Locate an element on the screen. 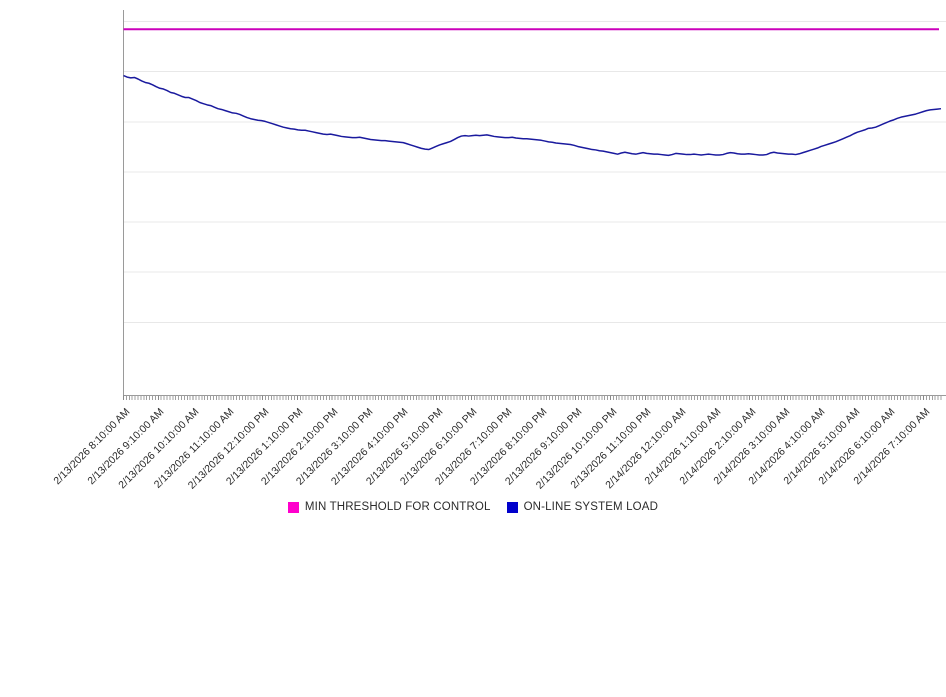 The width and height of the screenshot is (946, 697). legend-label: ON-LINE SYSTEM LOAD is located at coordinates (591, 507).